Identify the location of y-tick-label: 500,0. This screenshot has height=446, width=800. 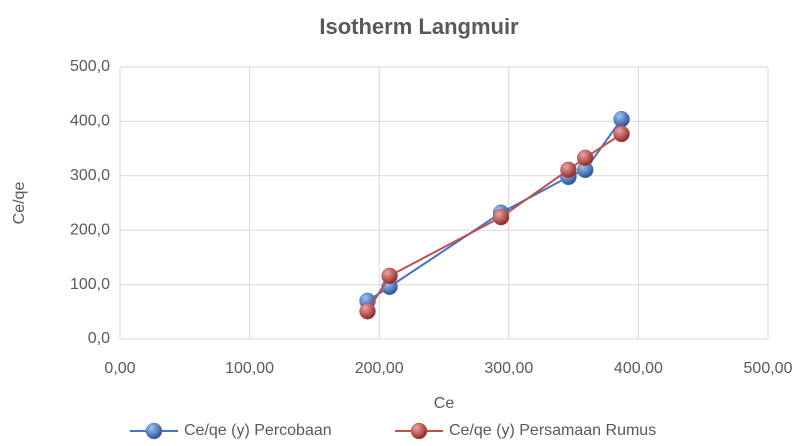
(90, 66).